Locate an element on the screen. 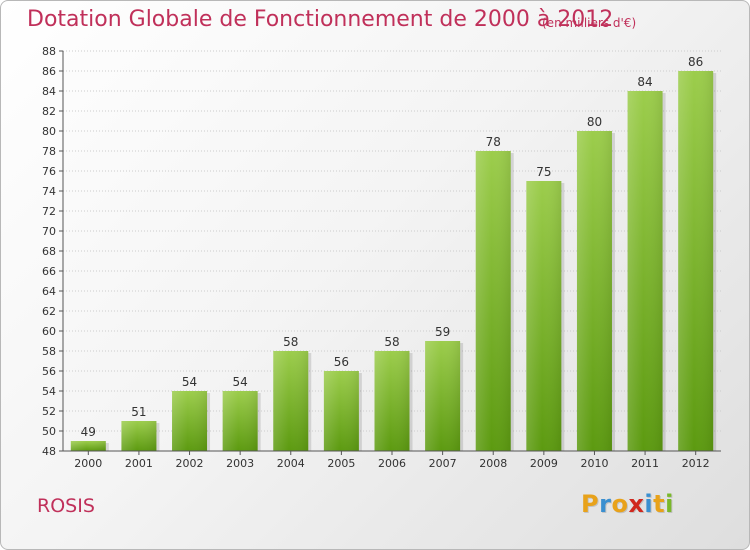 This screenshot has height=550, width=750. logo-letter: r is located at coordinates (605, 504).